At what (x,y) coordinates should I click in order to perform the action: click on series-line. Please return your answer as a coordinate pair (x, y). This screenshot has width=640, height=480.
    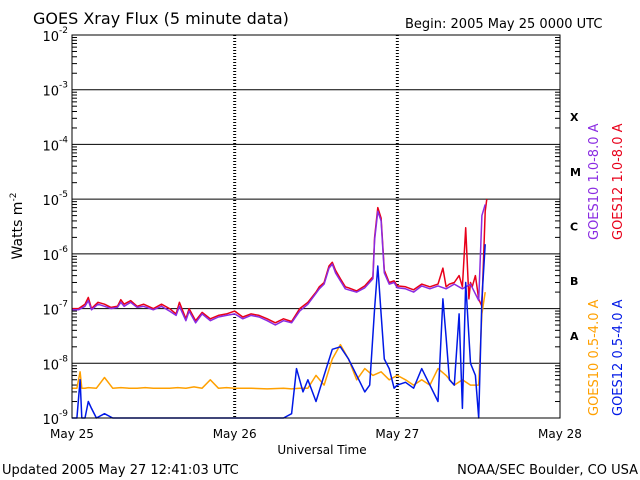
    Looking at the image, I should click on (279, 340).